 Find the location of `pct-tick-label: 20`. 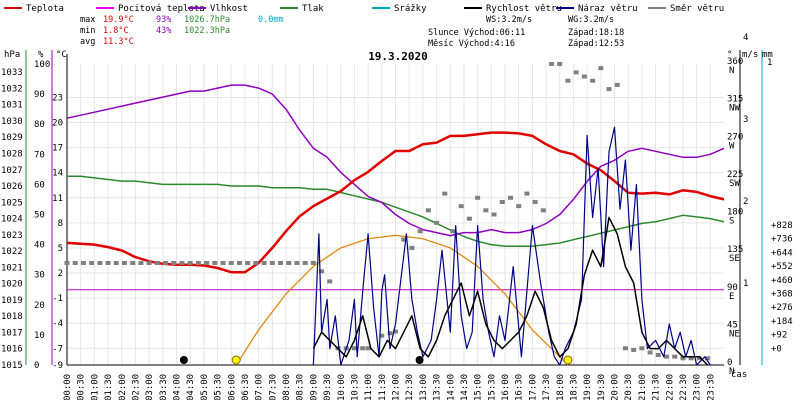

pct-tick-label: 20 is located at coordinates (39, 306).